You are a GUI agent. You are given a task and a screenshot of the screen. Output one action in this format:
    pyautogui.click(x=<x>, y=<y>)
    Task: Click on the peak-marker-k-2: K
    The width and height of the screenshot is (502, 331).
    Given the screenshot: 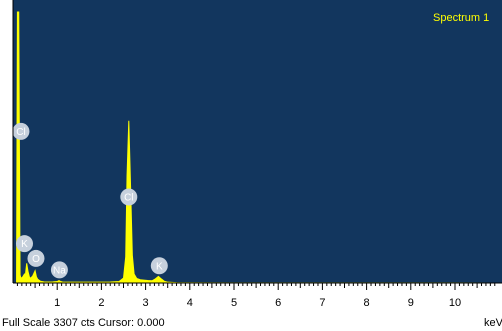 What is the action you would take?
    pyautogui.click(x=24, y=244)
    